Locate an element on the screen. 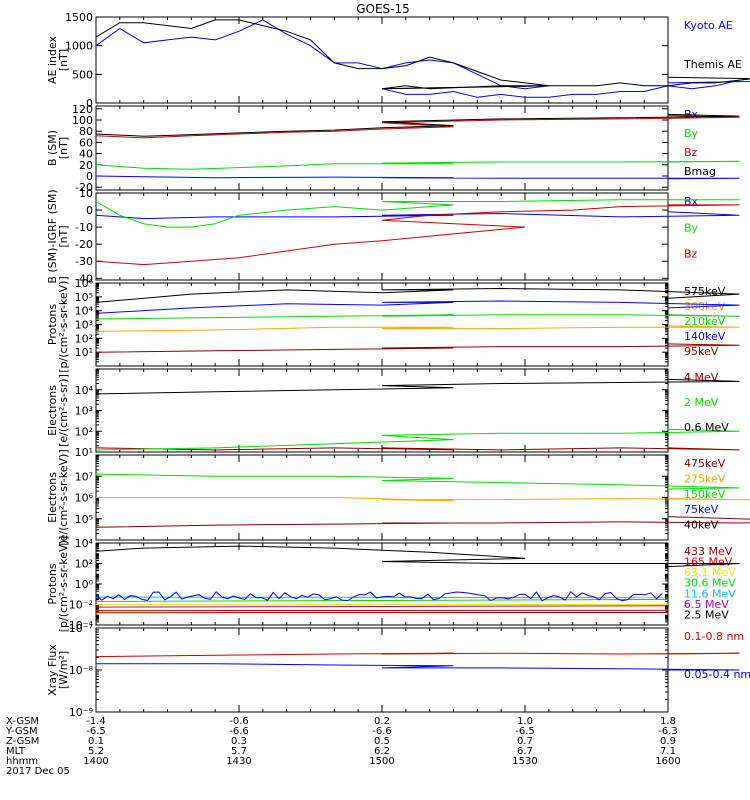  y-axis-label-line: B (SM)-IGRF (SM) is located at coordinates (52, 236).